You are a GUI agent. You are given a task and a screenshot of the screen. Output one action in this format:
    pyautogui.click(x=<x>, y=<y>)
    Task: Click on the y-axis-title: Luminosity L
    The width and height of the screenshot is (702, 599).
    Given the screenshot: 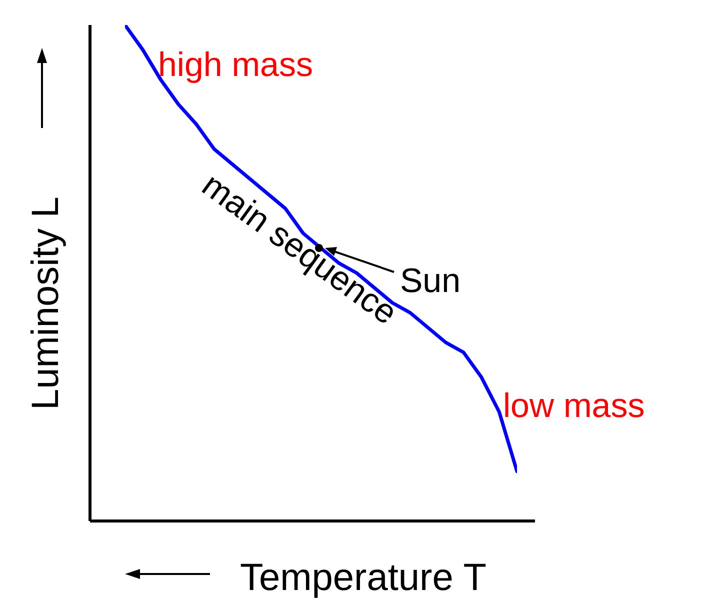 What is the action you would take?
    pyautogui.click(x=46, y=303)
    